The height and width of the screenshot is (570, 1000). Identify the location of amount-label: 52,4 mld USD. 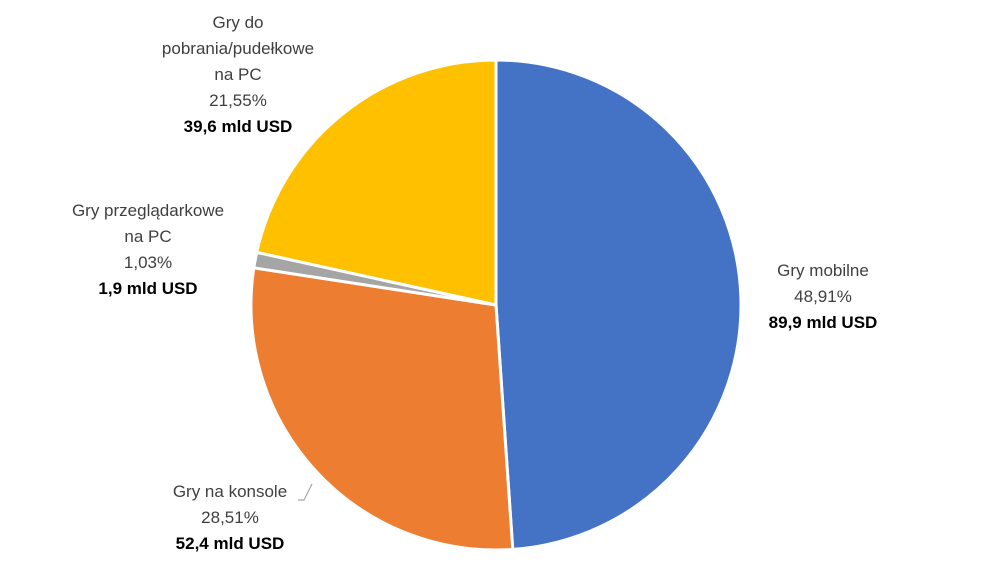
(230, 543).